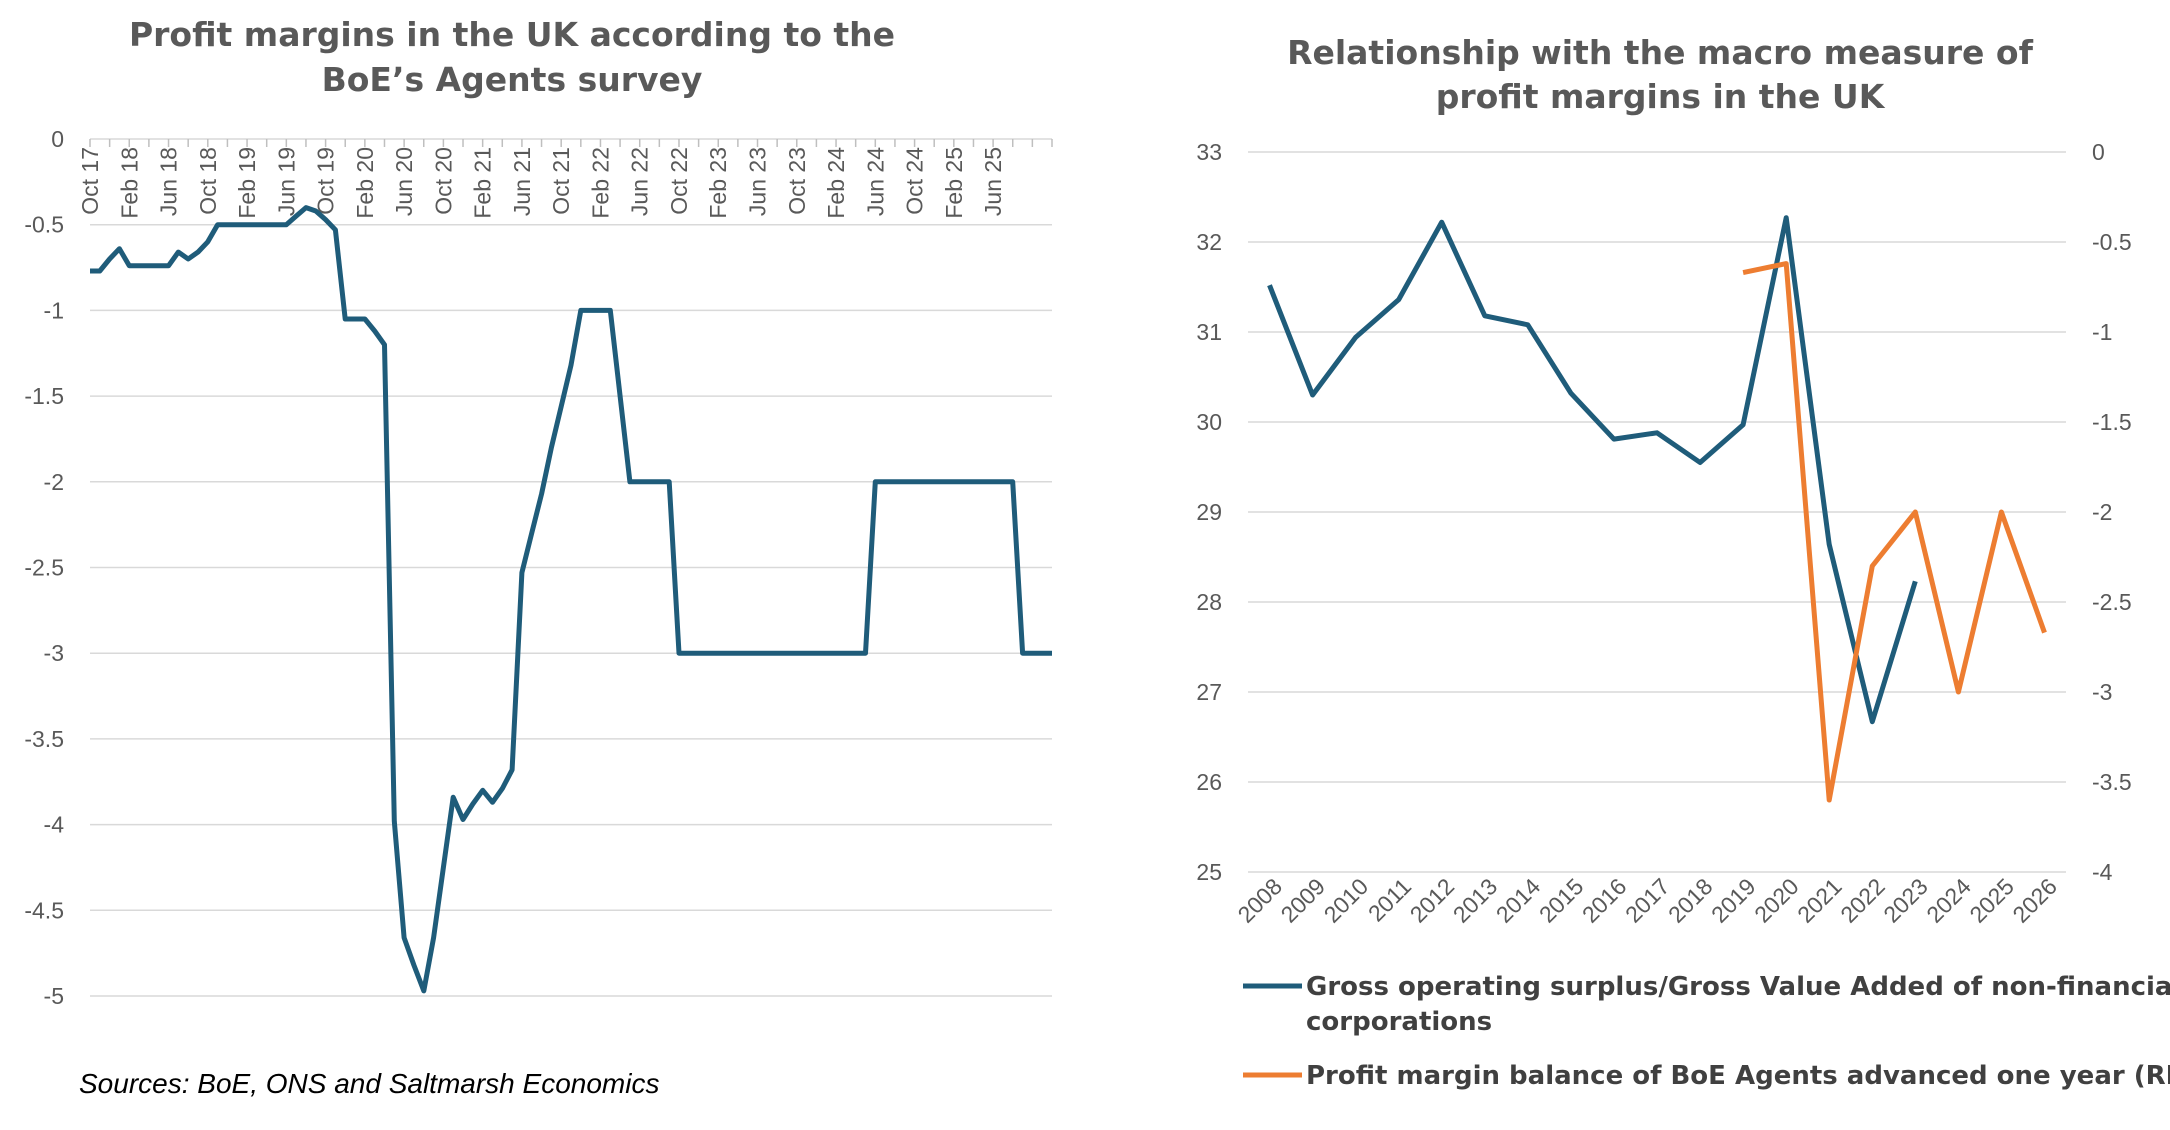 The height and width of the screenshot is (1130, 2170). Describe the element at coordinates (44, 225) in the screenshot. I see `chart1-y-tick-label: -0.5` at that location.